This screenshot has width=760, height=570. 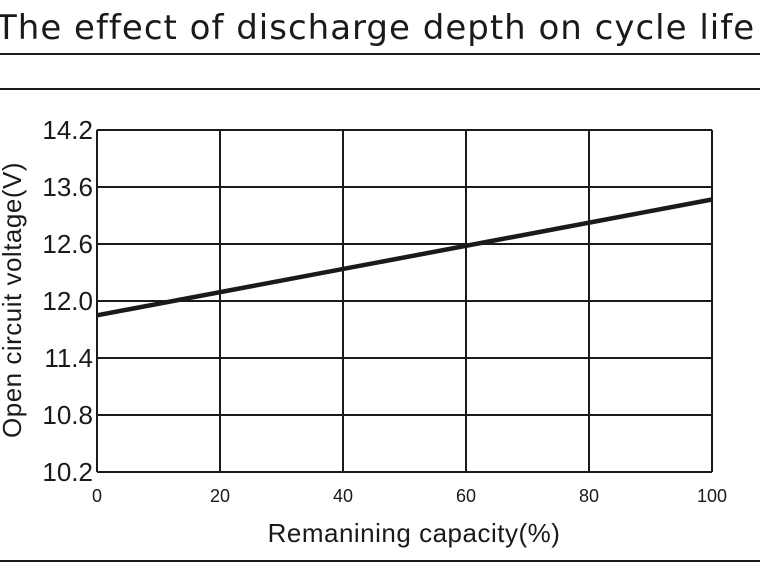 What do you see at coordinates (712, 496) in the screenshot?
I see `x-tick-label: 100` at bounding box center [712, 496].